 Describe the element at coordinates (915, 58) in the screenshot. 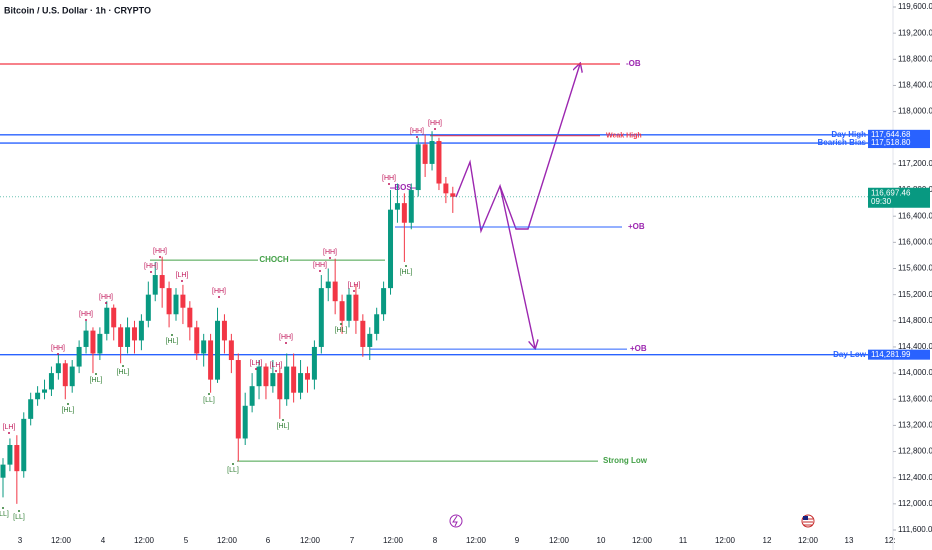

I see `y-tick-label: 118,800.00` at that location.